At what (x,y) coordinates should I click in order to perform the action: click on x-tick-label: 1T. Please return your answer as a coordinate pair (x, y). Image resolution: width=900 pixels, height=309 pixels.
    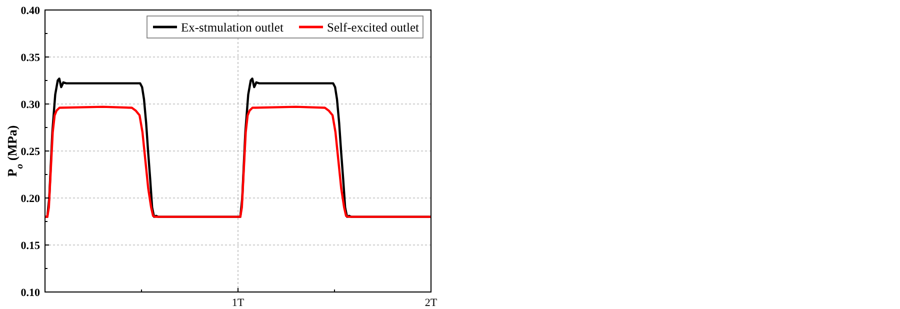
    Looking at the image, I should click on (238, 303).